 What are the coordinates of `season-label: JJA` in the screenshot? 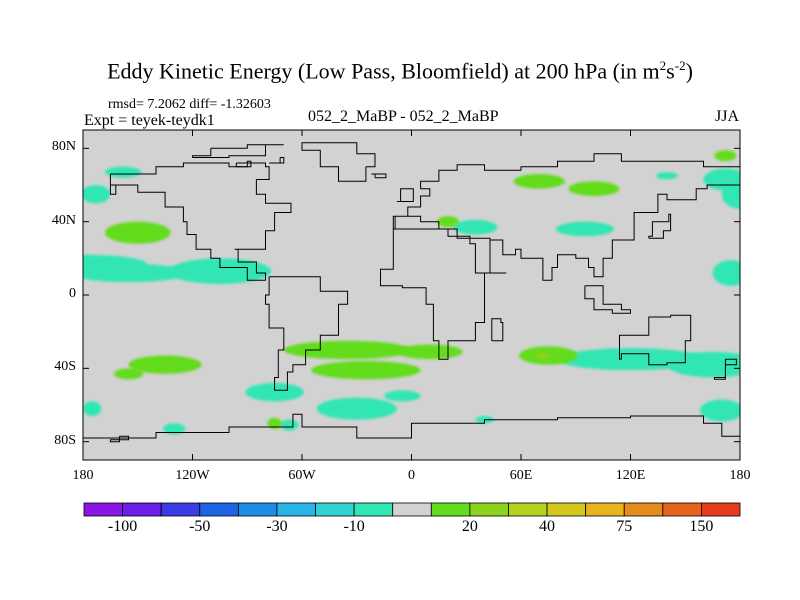 It's located at (727, 116).